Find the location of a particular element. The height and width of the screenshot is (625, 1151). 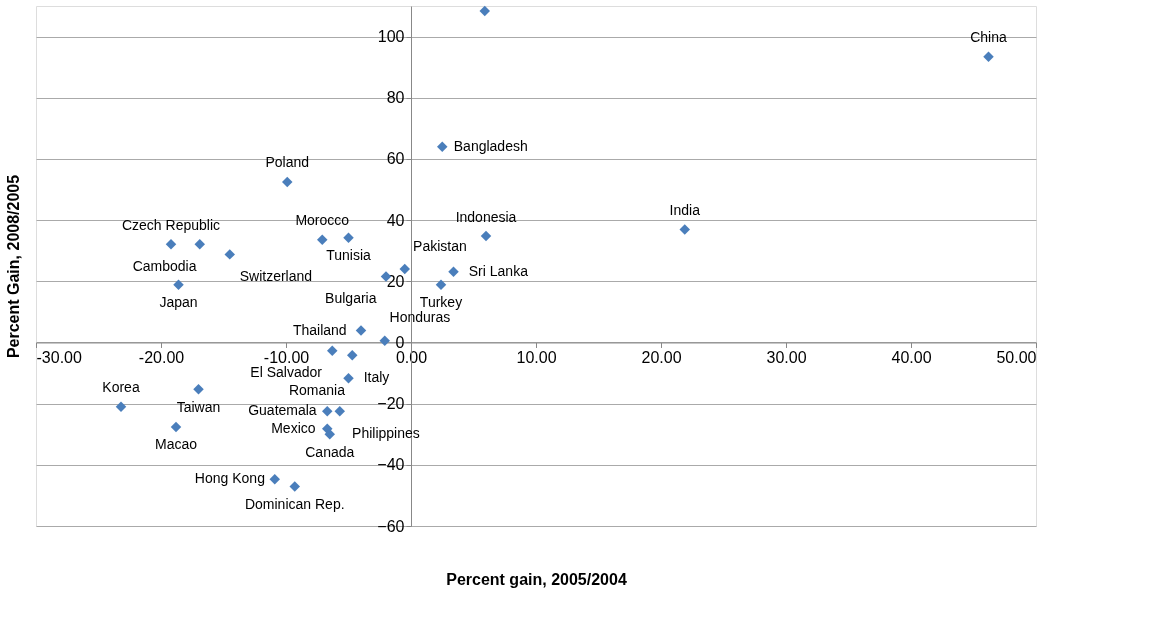

annotation: El Salvador is located at coordinates (286, 372).